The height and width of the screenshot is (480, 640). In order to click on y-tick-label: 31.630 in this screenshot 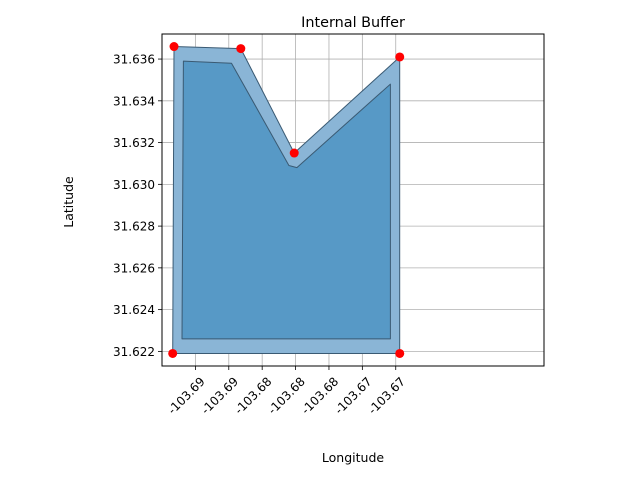, I will do `click(134, 185)`.